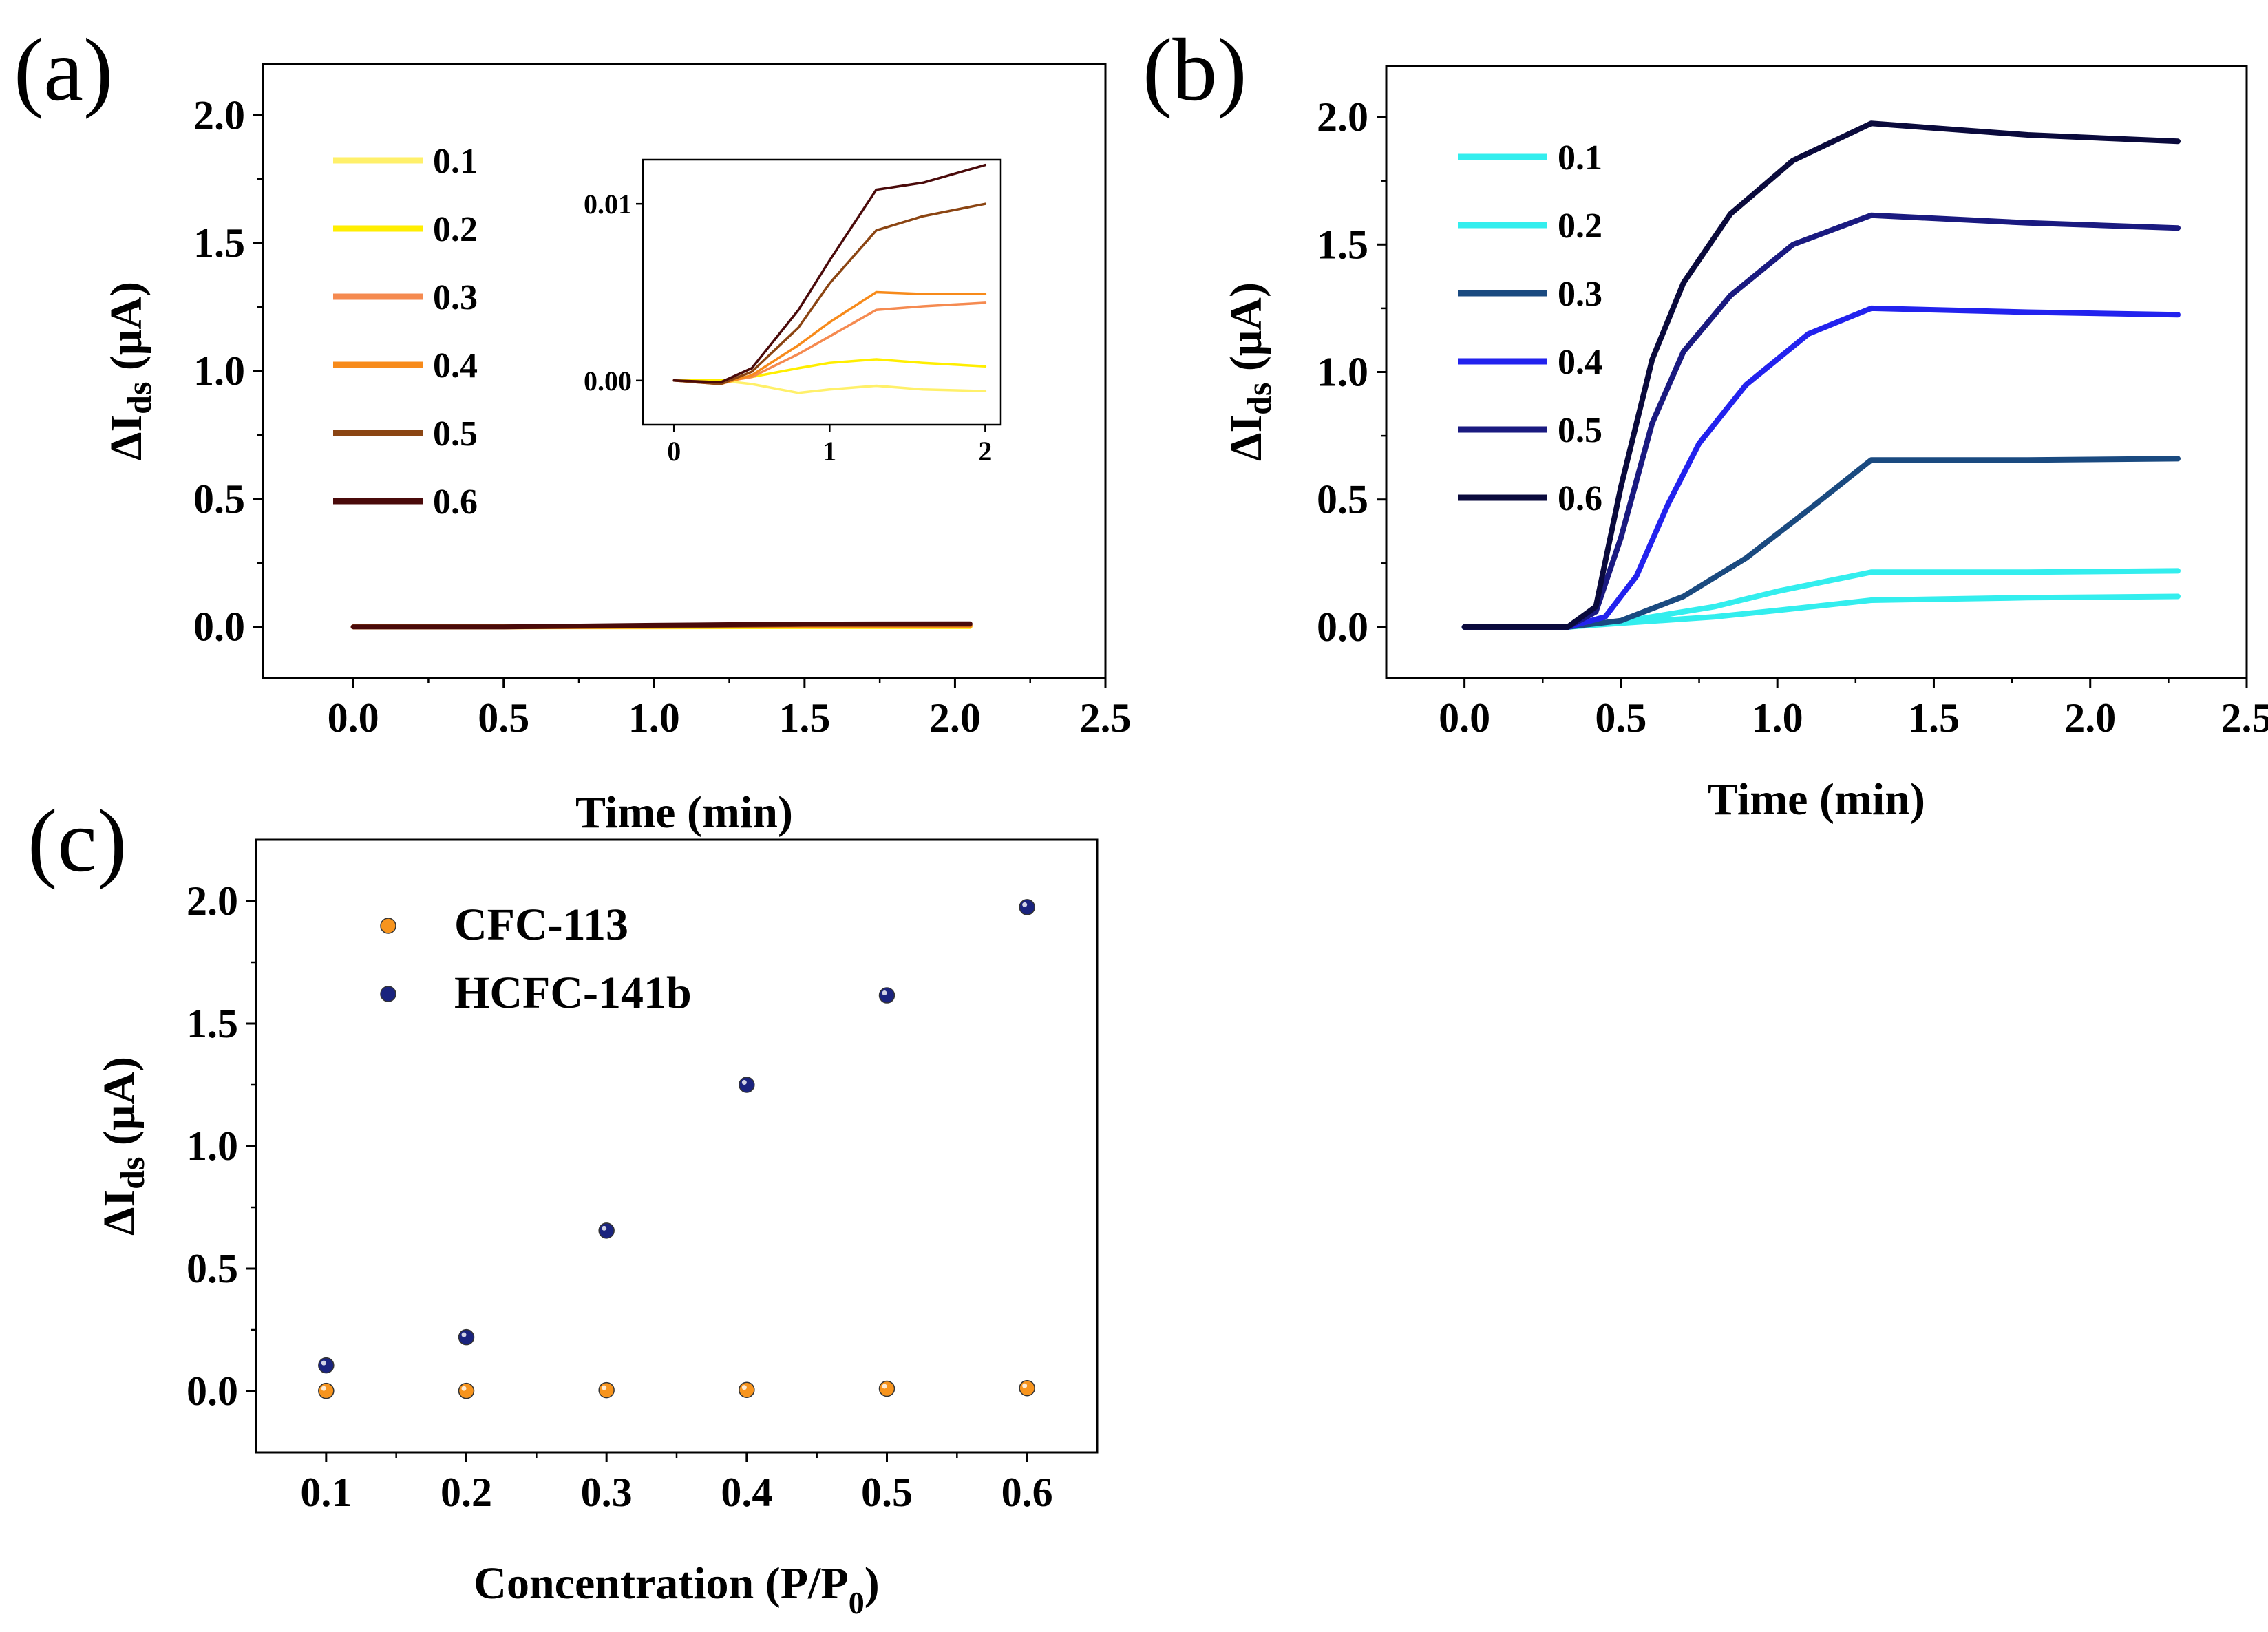 This screenshot has width=2268, height=1632. Describe the element at coordinates (1817, 799) in the screenshot. I see `panel-b-xlabel: Time (min)` at that location.